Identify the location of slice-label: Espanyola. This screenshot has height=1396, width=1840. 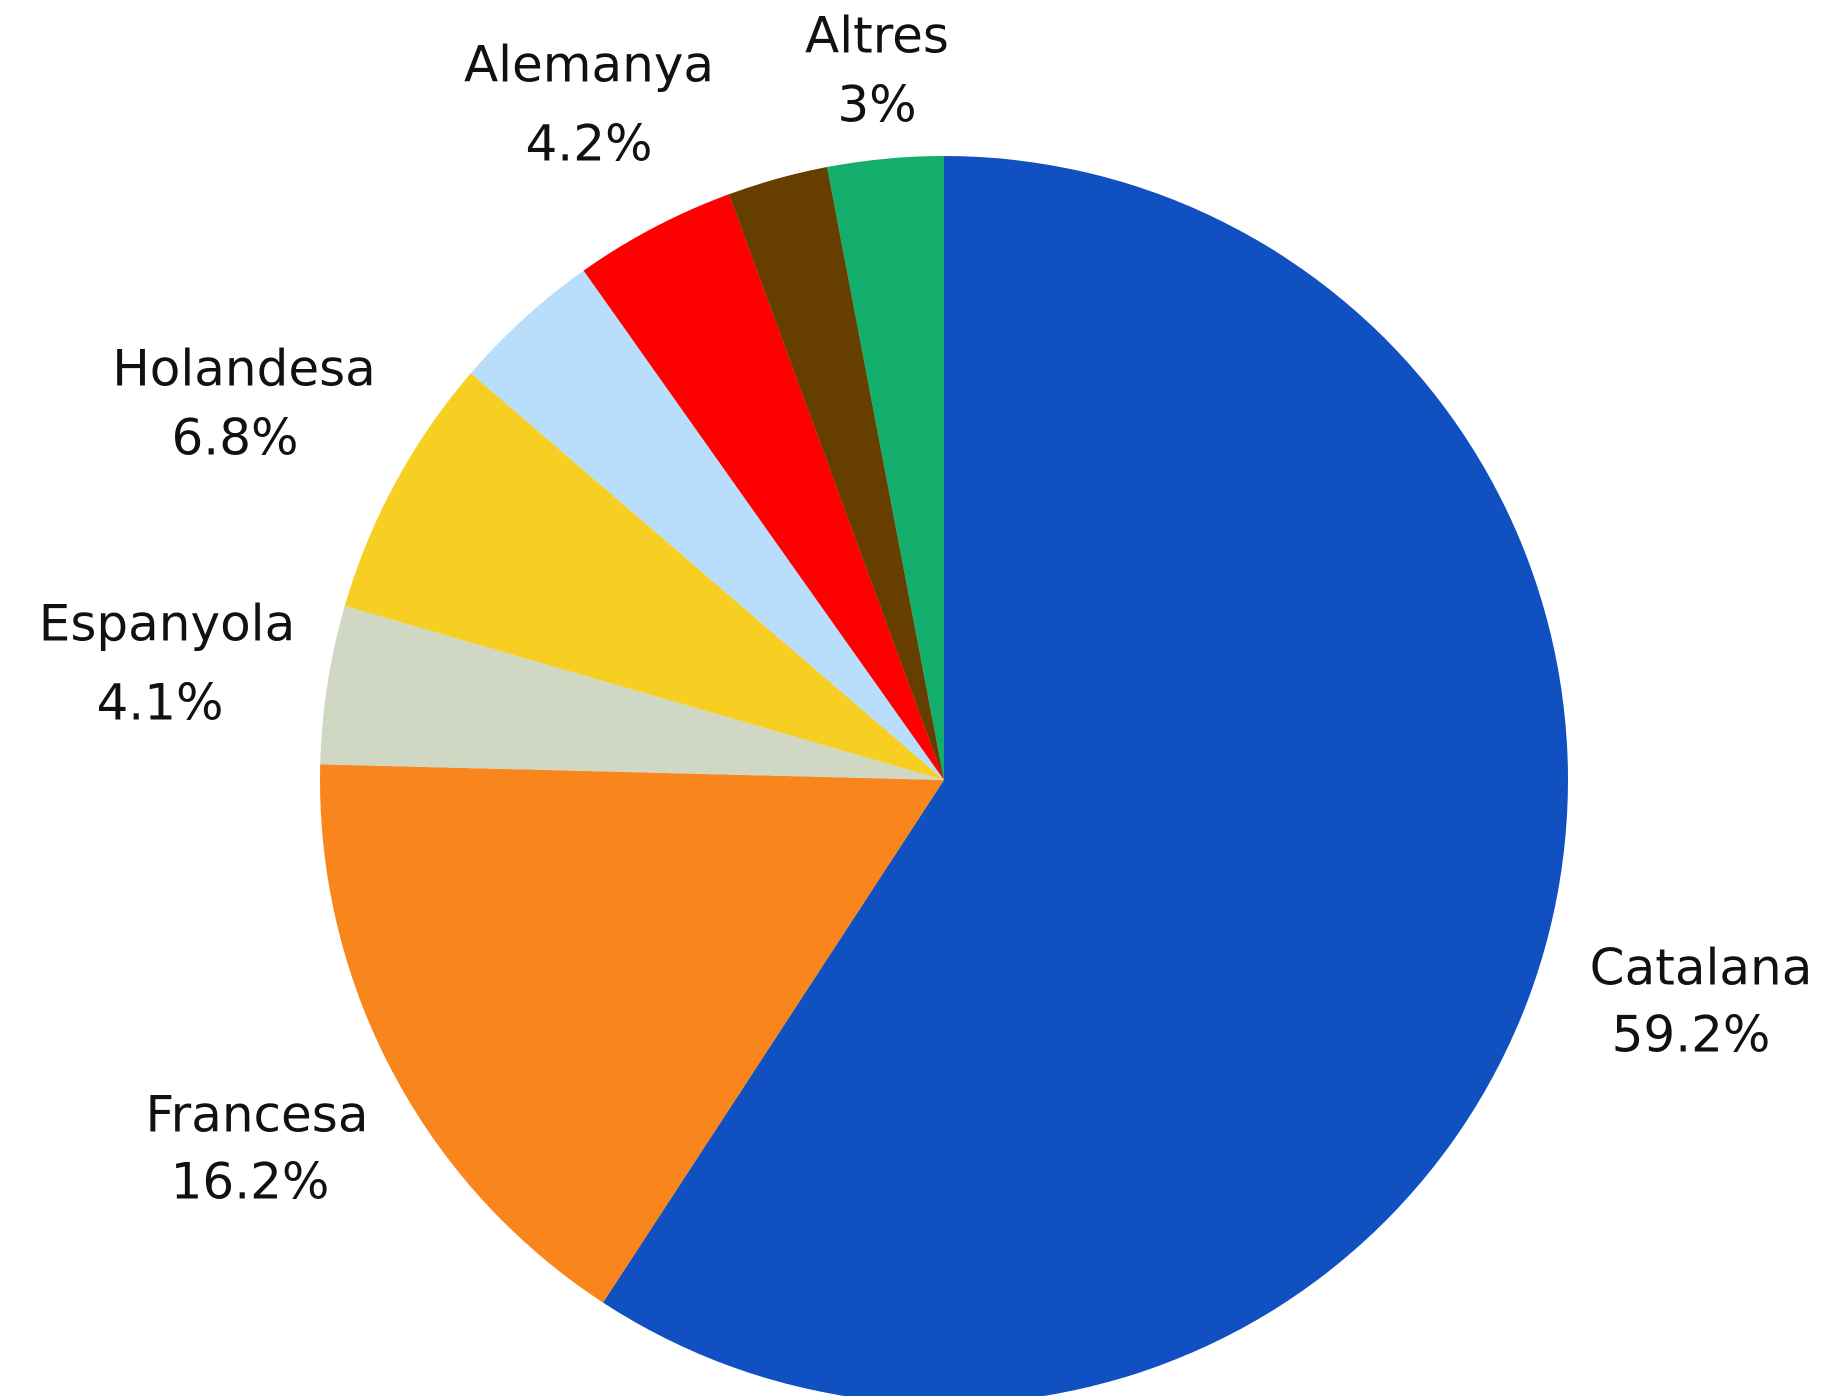
(167, 624).